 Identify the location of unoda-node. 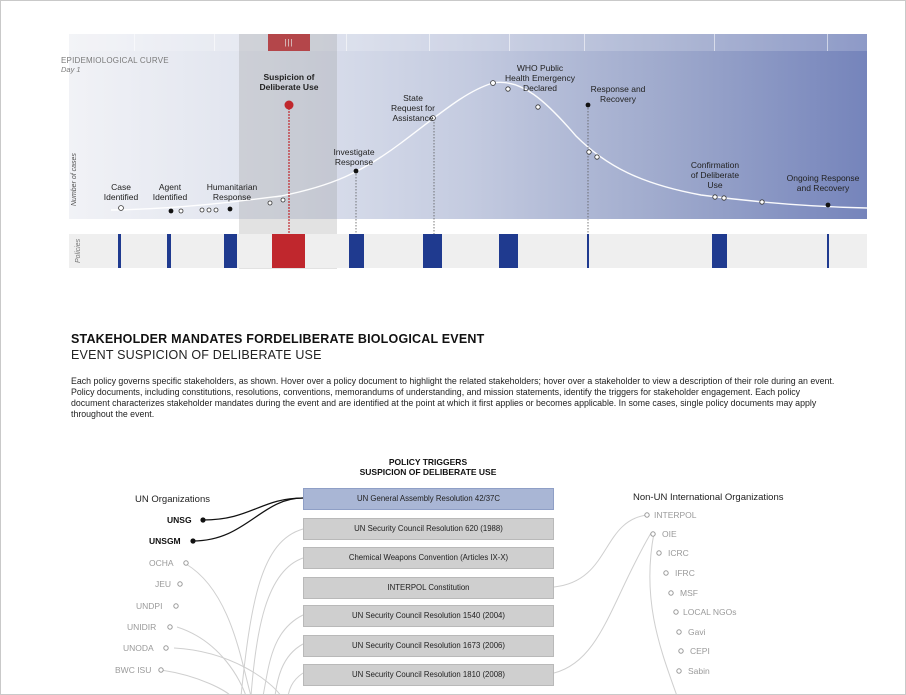
(166, 648).